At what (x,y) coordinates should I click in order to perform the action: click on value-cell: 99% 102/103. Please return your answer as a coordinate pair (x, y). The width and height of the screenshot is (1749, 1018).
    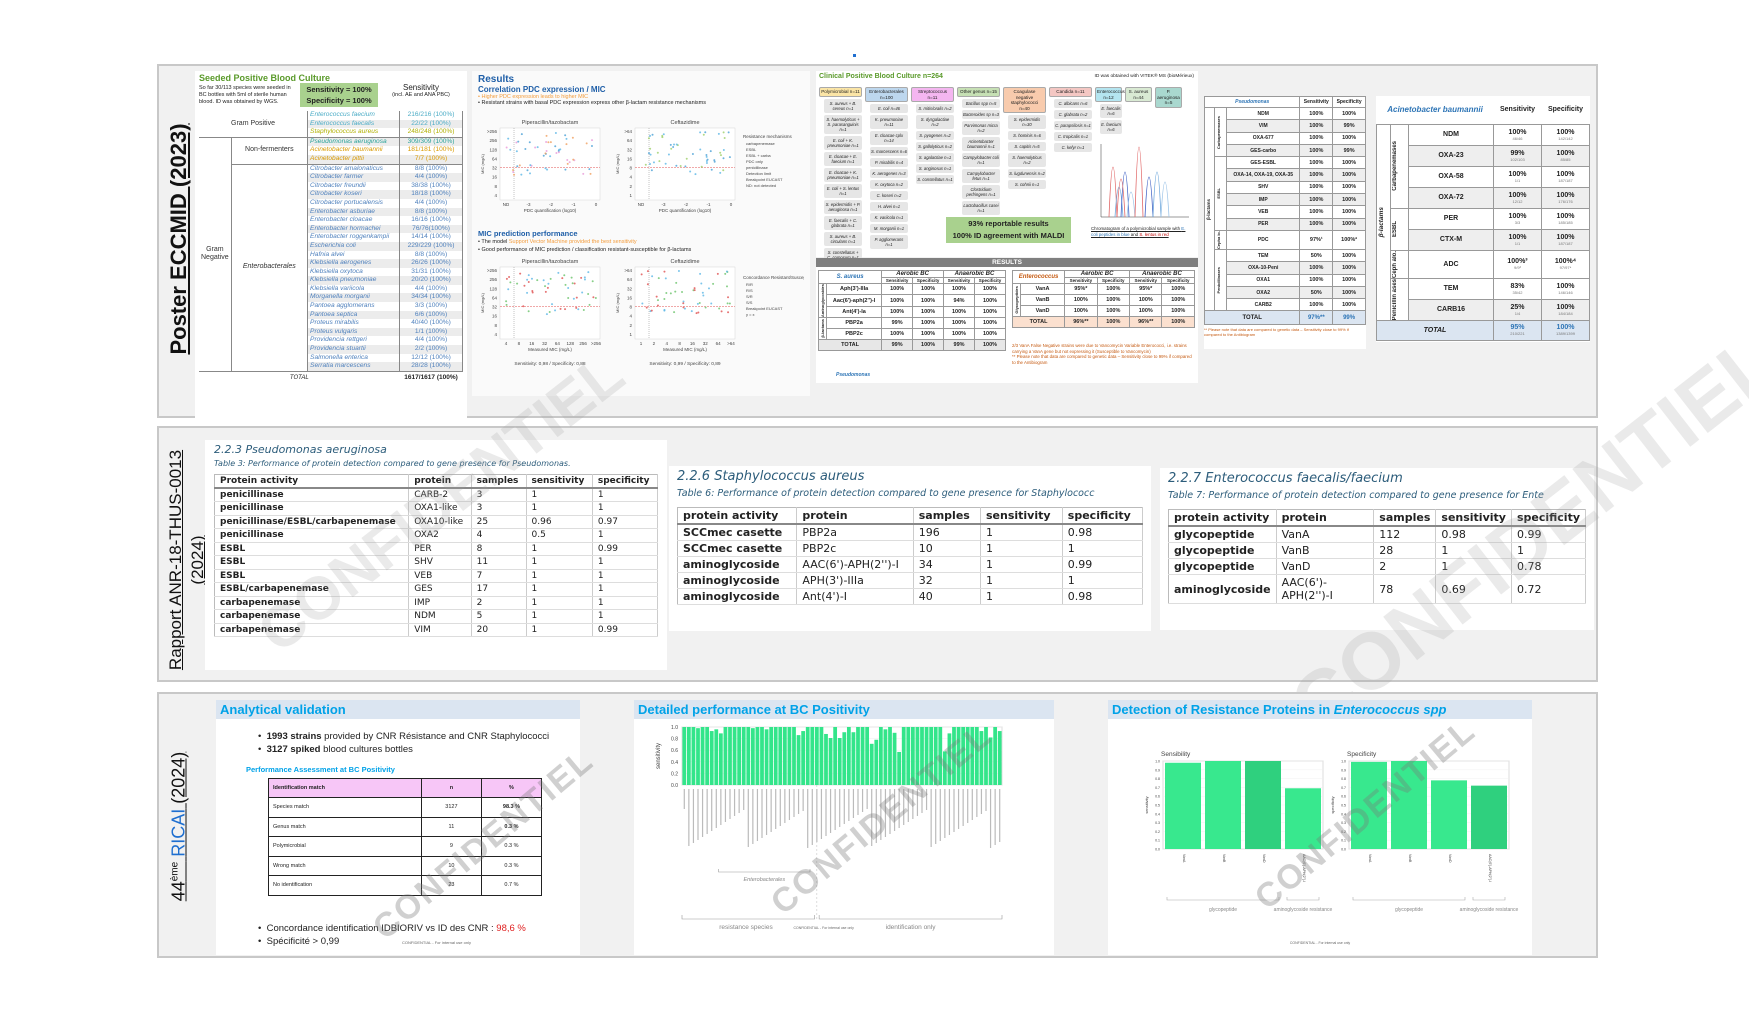
    Looking at the image, I should click on (1517, 155).